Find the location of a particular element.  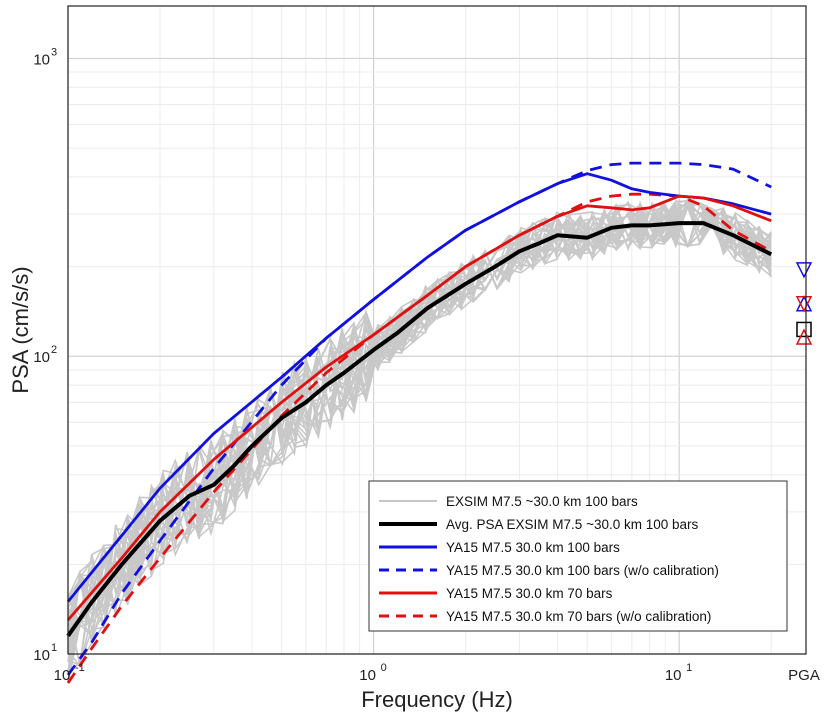

legend-label-ya15-70: YA15 M7.5 30.0 km 70 bars is located at coordinates (529, 593).